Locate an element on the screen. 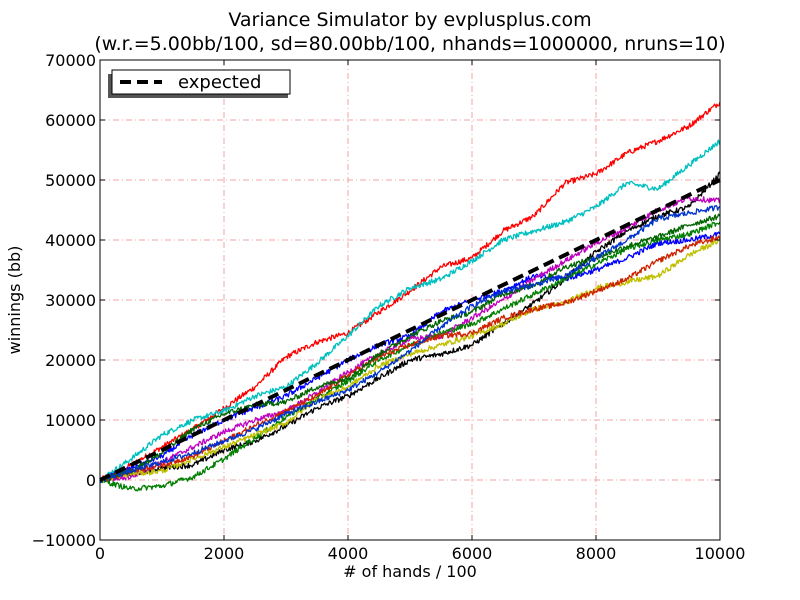  x-axis-label: # of hands / 100 is located at coordinates (410, 571).